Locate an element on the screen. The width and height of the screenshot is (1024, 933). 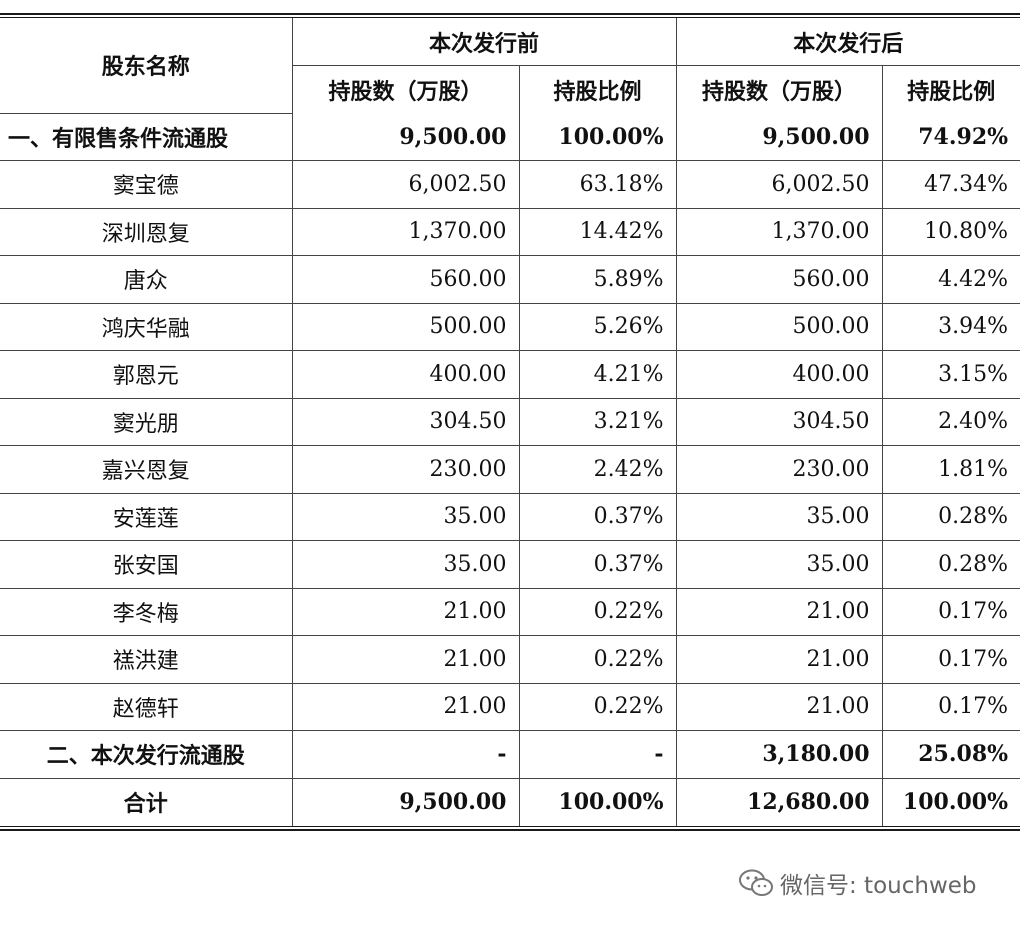
table-row: 窦光朋 304.50 3.21% 304.50 2.40% is located at coordinates (510, 421).